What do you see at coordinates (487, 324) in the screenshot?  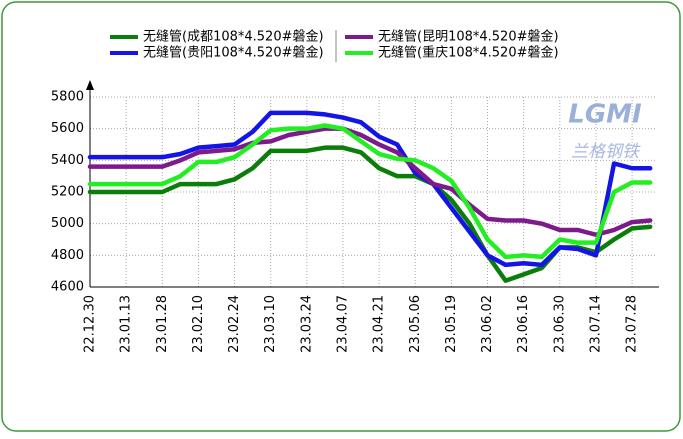 I see `x-tick-label: 23.06.02` at bounding box center [487, 324].